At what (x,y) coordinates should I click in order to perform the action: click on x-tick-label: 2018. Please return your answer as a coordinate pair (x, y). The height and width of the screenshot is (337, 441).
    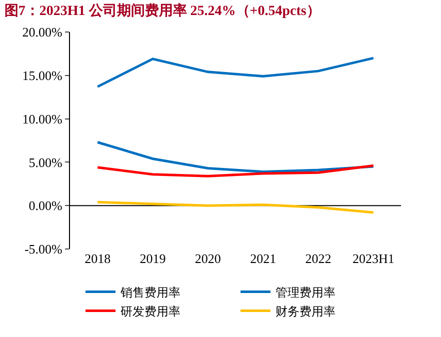
    Looking at the image, I should click on (97, 258).